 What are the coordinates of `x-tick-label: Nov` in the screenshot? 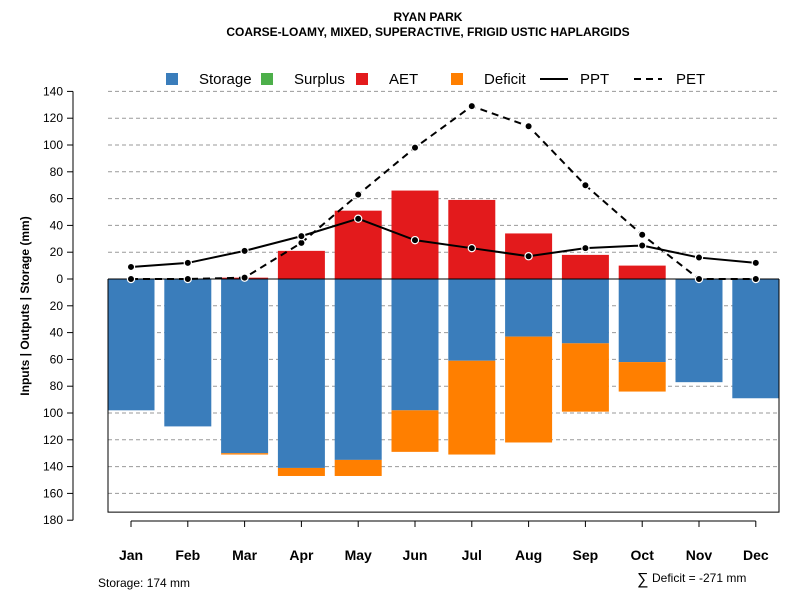 It's located at (699, 555).